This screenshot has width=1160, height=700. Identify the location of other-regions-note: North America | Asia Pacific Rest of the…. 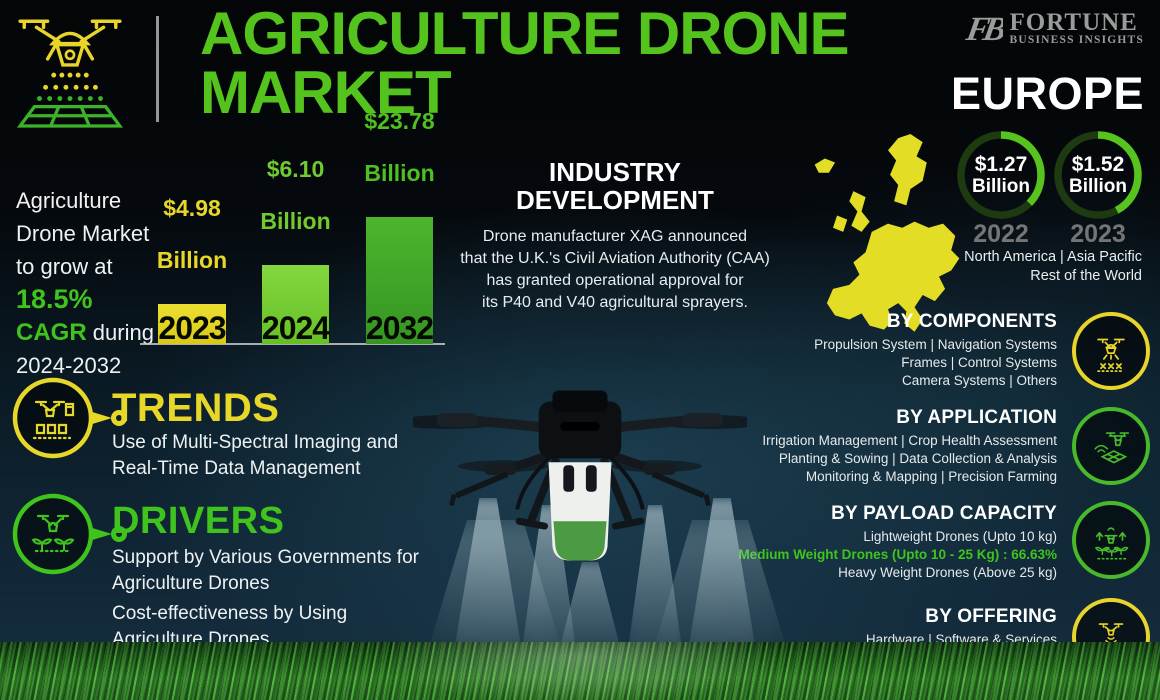
(1053, 266).